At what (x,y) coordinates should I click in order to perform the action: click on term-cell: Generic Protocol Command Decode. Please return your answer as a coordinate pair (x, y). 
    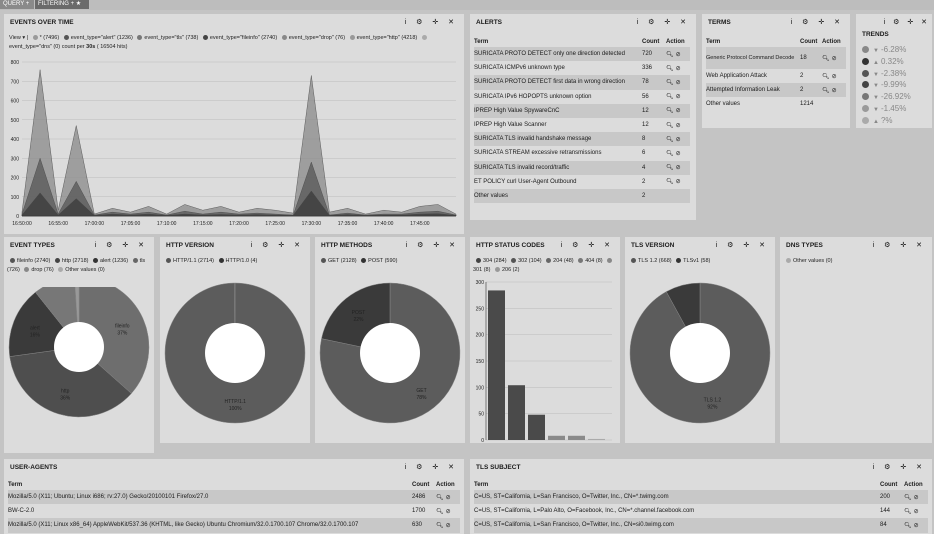
    Looking at the image, I should click on (753, 58).